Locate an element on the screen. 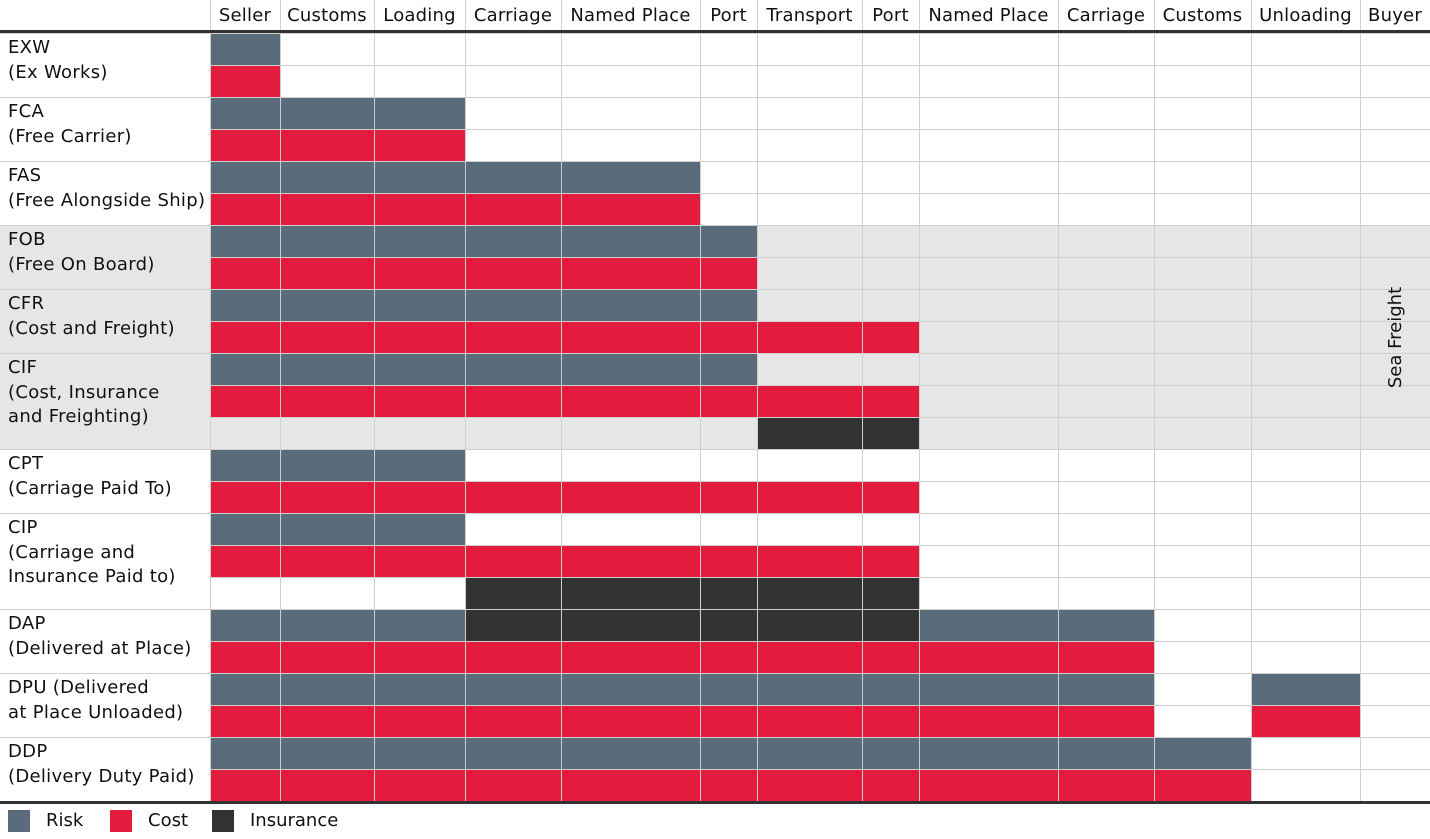 This screenshot has height=839, width=1430. term-label-line: DAP is located at coordinates (27, 623).